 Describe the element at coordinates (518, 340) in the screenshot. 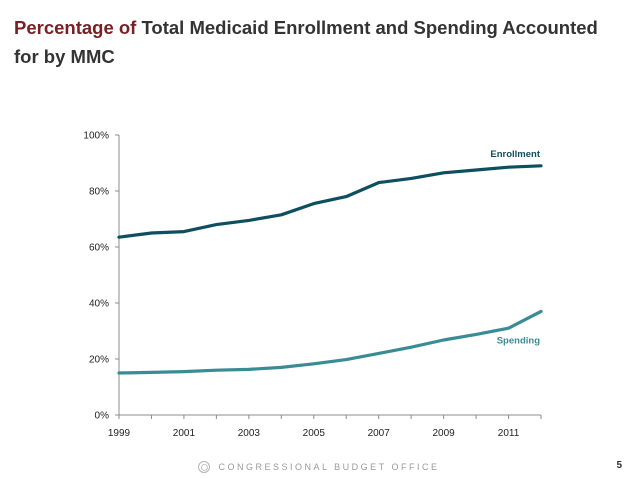

I see `series-label-spending: Spending` at that location.